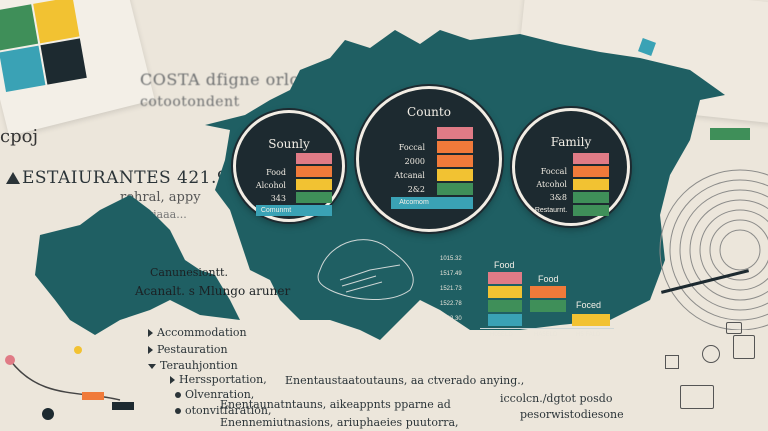 The image size is (768, 431). I want to click on row-label: Comunmt, so click(276, 210).